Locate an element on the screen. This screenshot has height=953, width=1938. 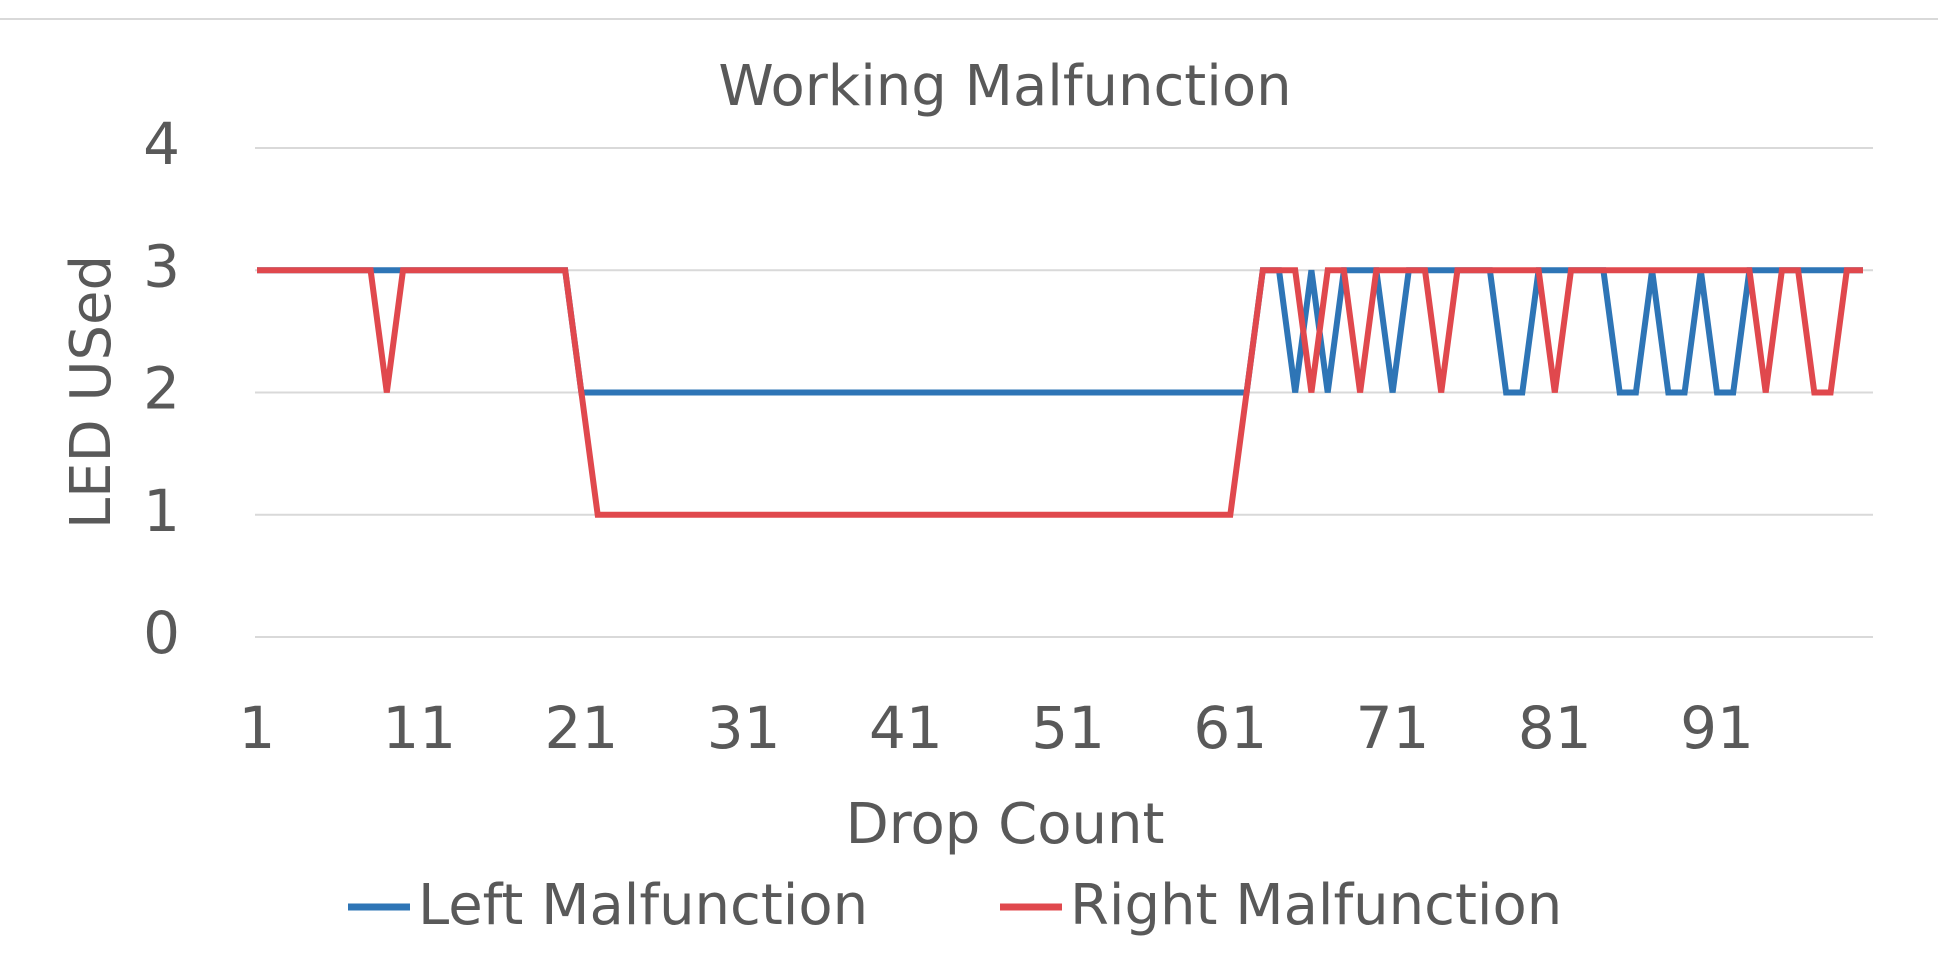
y-tick-label: 2 is located at coordinates (161, 389).